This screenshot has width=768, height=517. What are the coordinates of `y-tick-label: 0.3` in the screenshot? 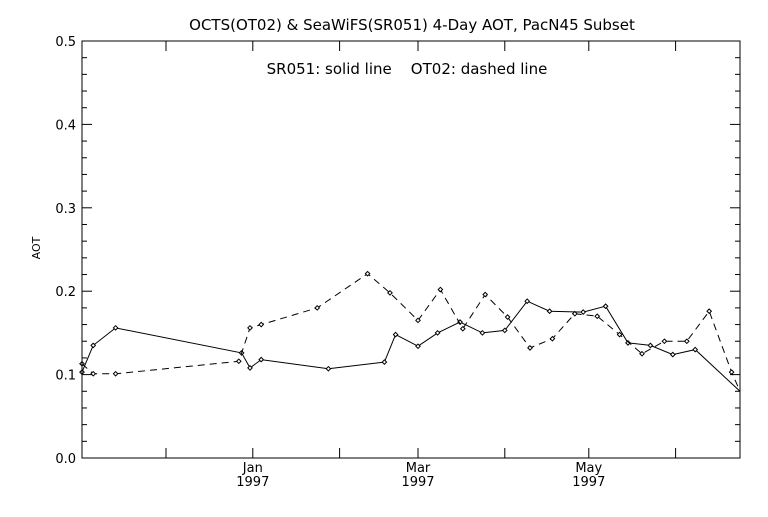 It's located at (65, 209).